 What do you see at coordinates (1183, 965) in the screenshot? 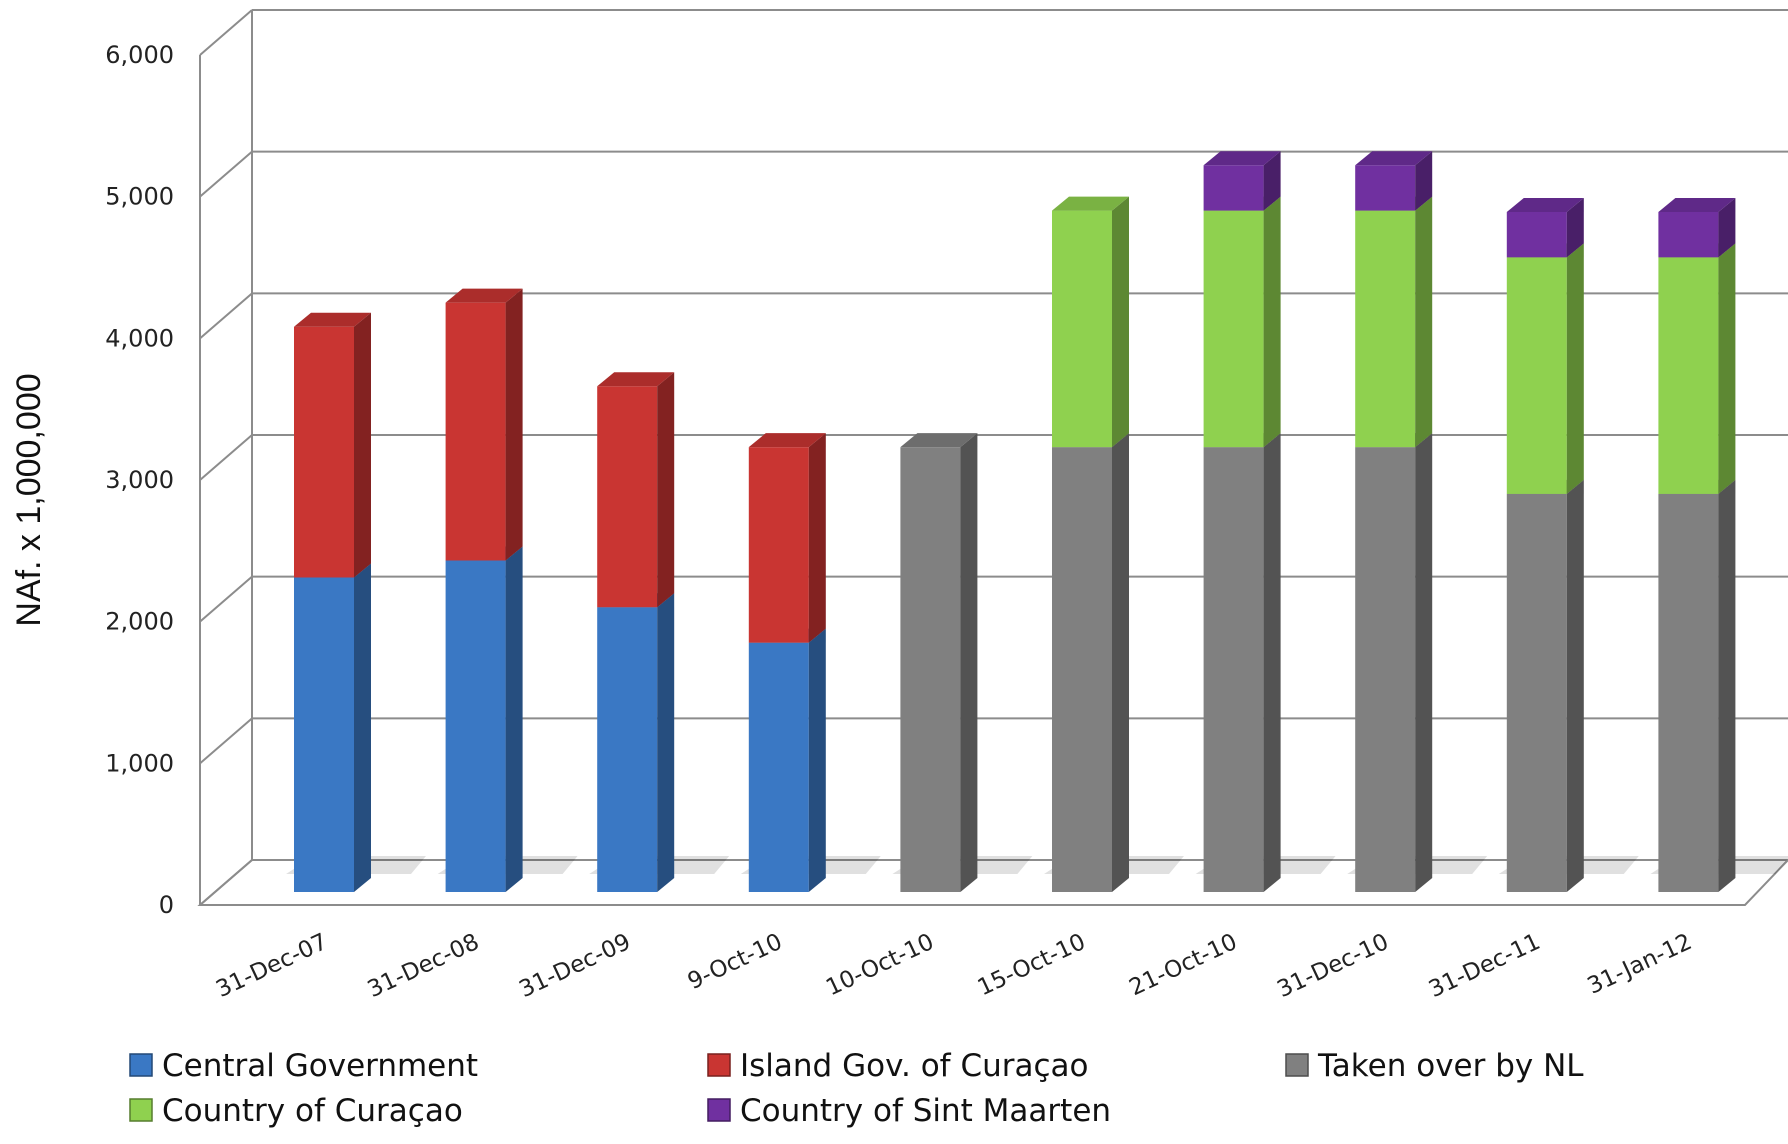
I see `x-tick-label: 21-Oct-10` at bounding box center [1183, 965].